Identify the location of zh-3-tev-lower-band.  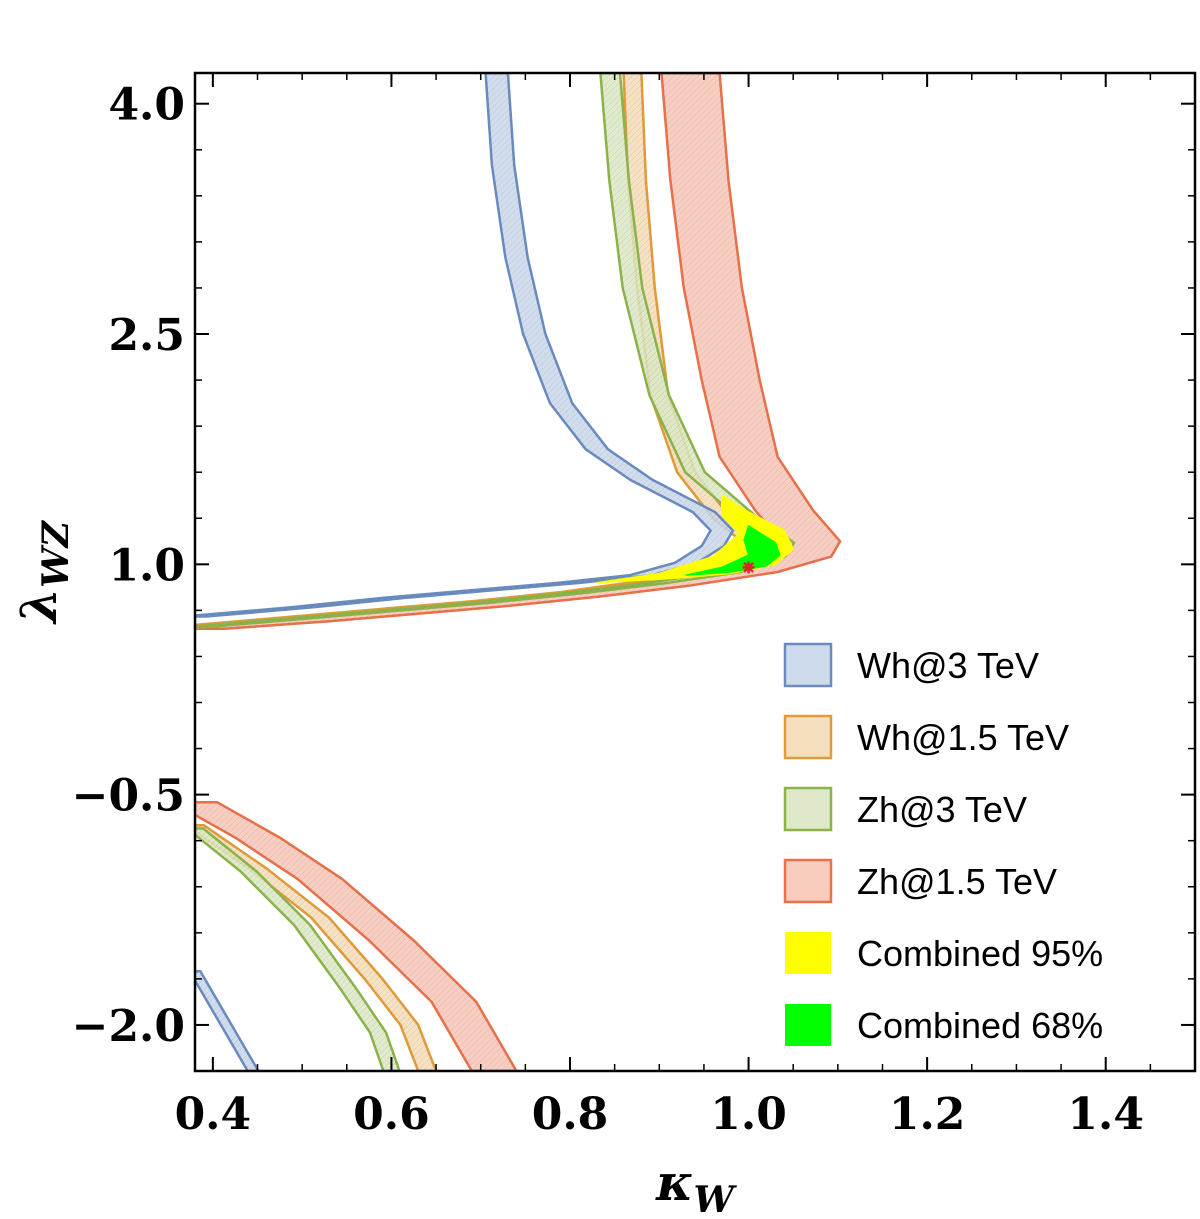
(298, 949).